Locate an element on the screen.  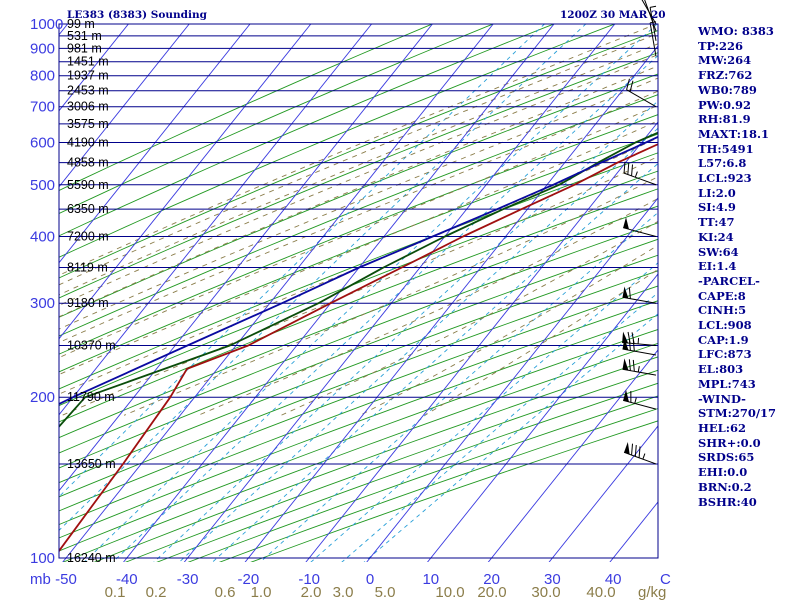
mixing-ratio-label: 10.0 is located at coordinates (449, 592).